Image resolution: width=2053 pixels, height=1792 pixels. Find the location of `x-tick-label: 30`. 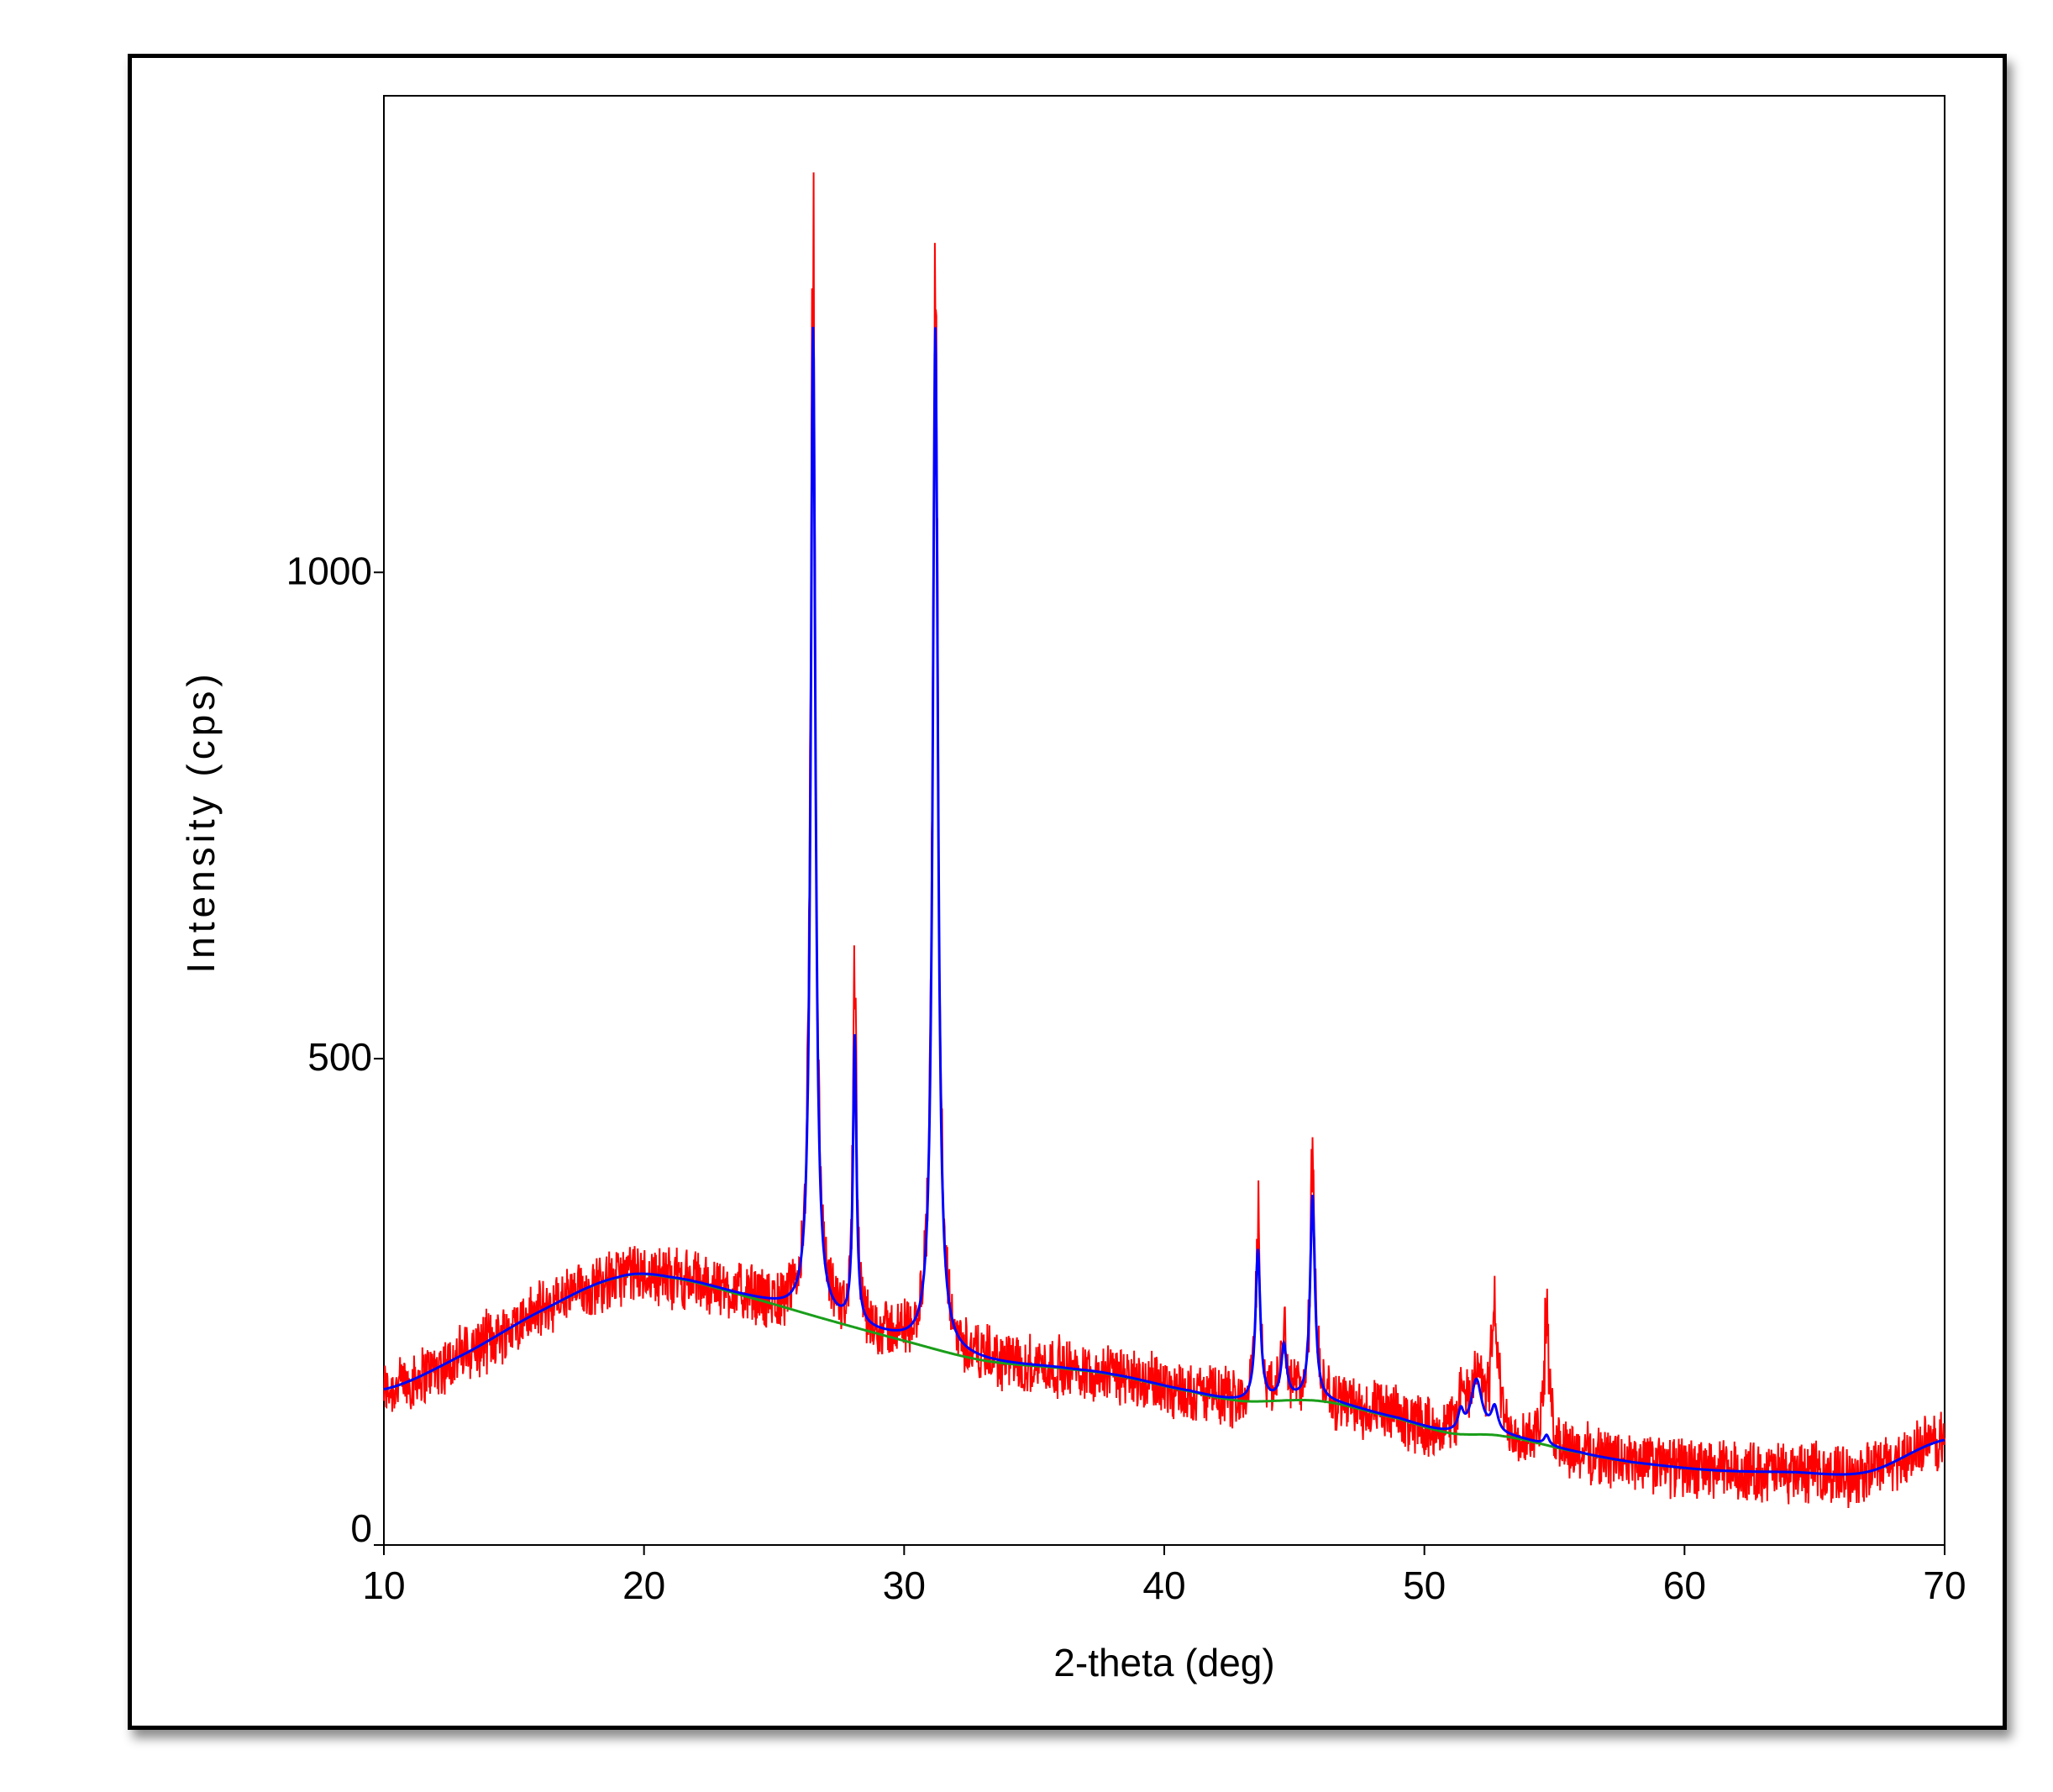

x-tick-label: 30 is located at coordinates (904, 1585).